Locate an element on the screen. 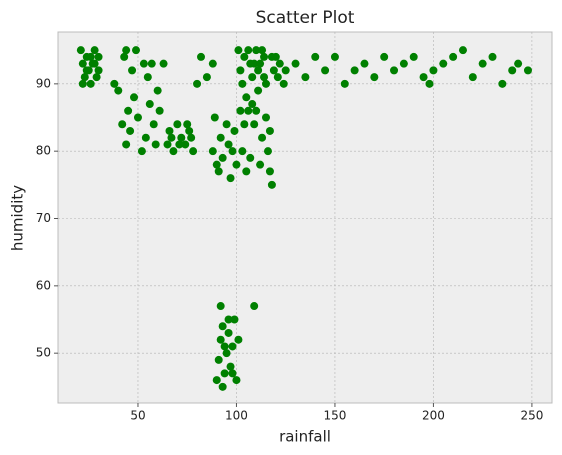 Image resolution: width=562 pixels, height=455 pixels. y-tick-label: 50 is located at coordinates (43, 353).